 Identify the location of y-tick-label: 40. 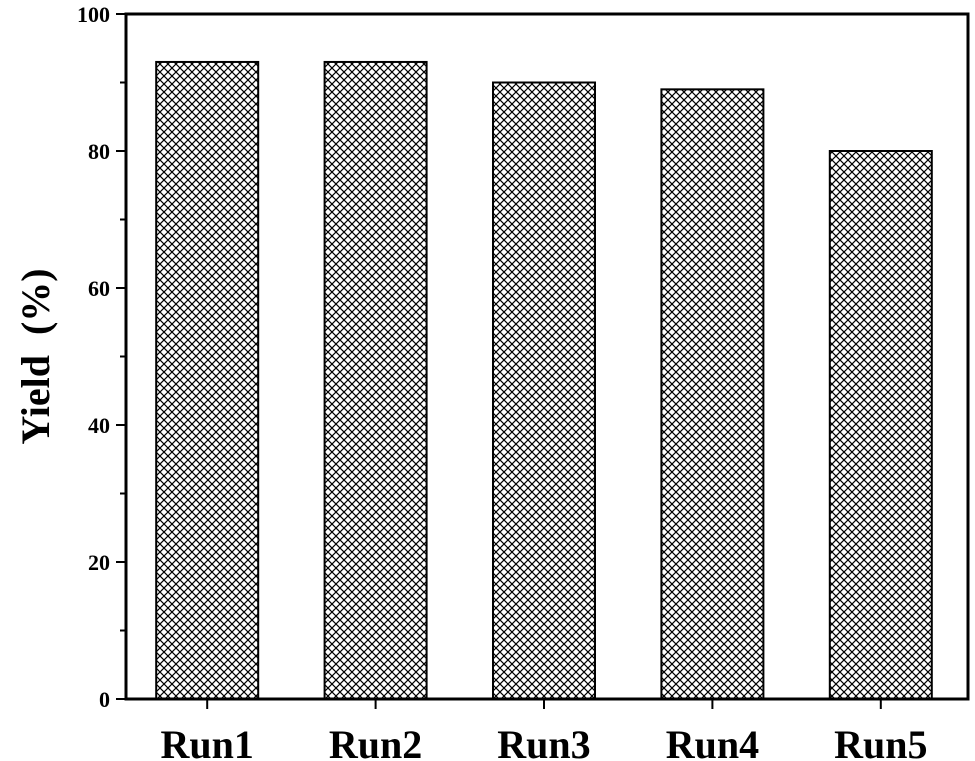
(99, 425).